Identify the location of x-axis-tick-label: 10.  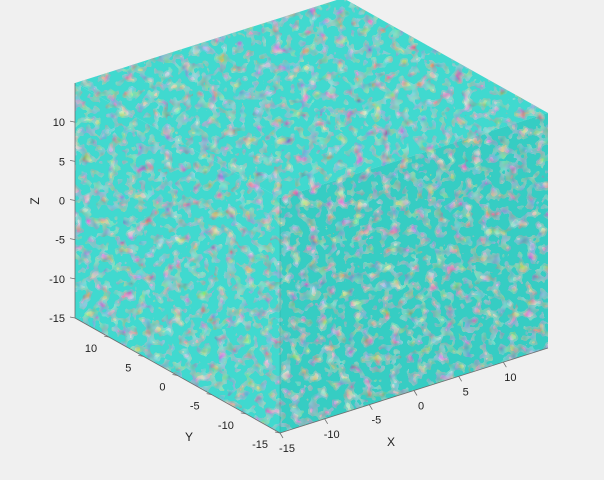
(510, 378).